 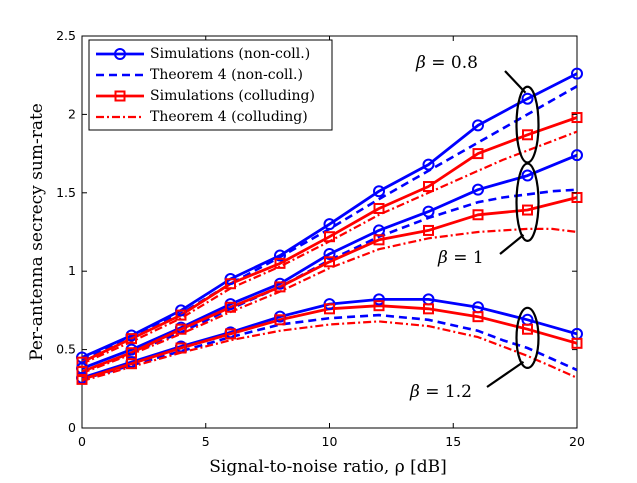 What do you see at coordinates (474, 227) in the screenshot?
I see `beta-annotations: β = 0.8 β = 1 β = 1.2` at bounding box center [474, 227].